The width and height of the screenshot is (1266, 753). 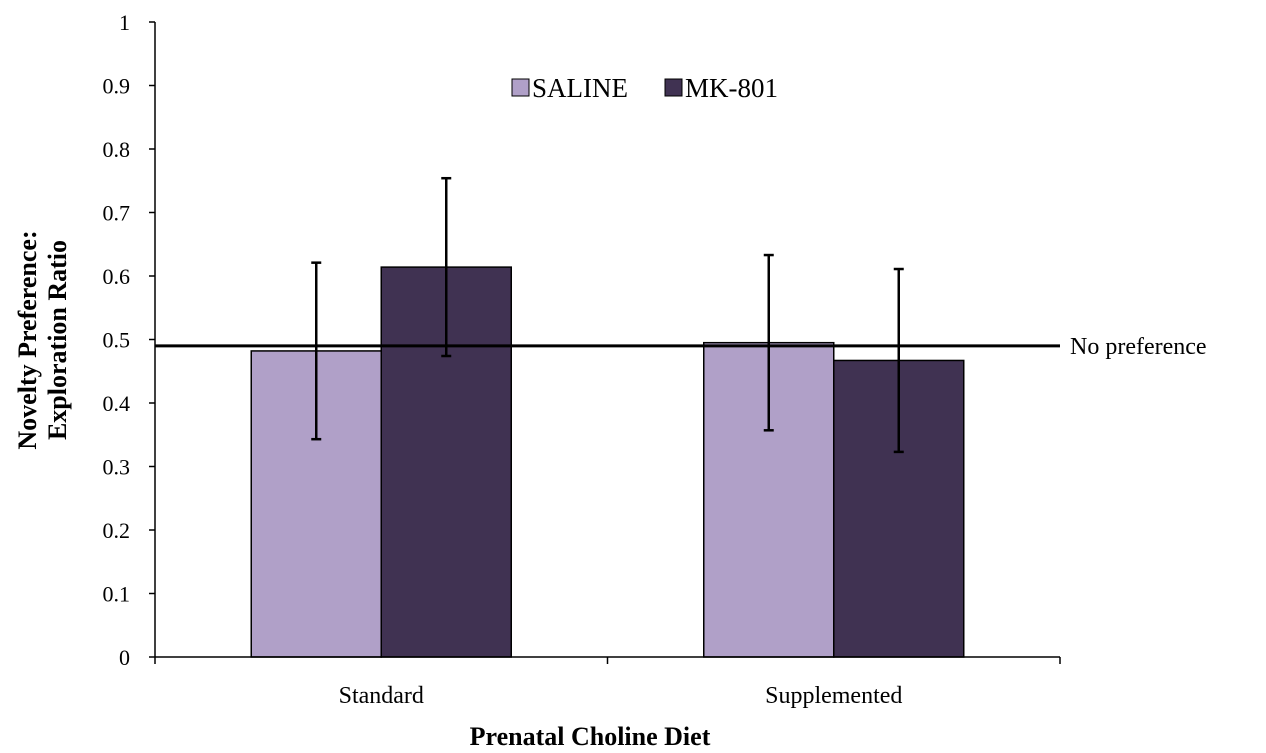 I want to click on y-axis-title-line-1: Novelty Preference:, so click(x=27, y=339).